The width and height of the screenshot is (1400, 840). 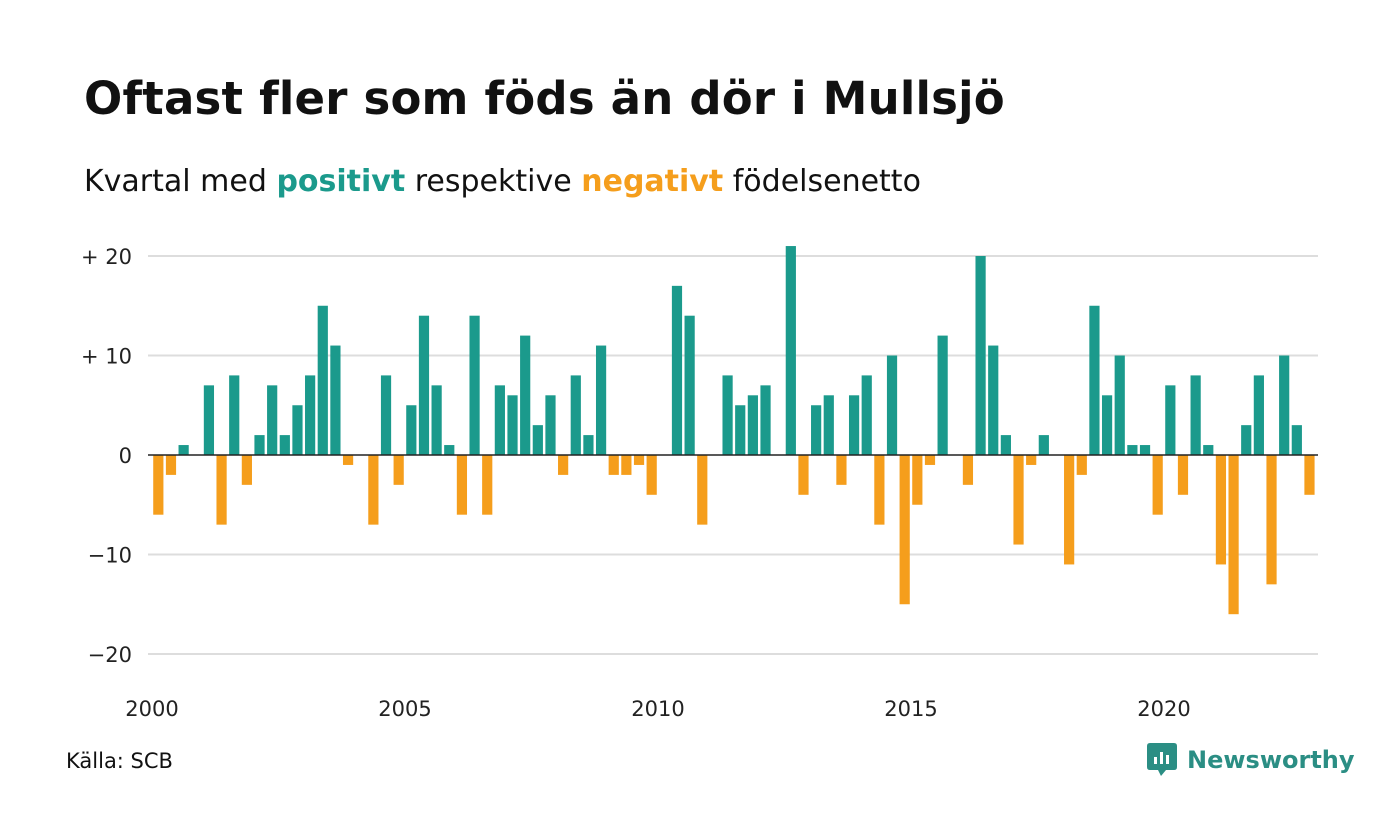 I want to click on y-axis-ticks: + 20 + 10 0 −10 −20, so click(x=106, y=456).